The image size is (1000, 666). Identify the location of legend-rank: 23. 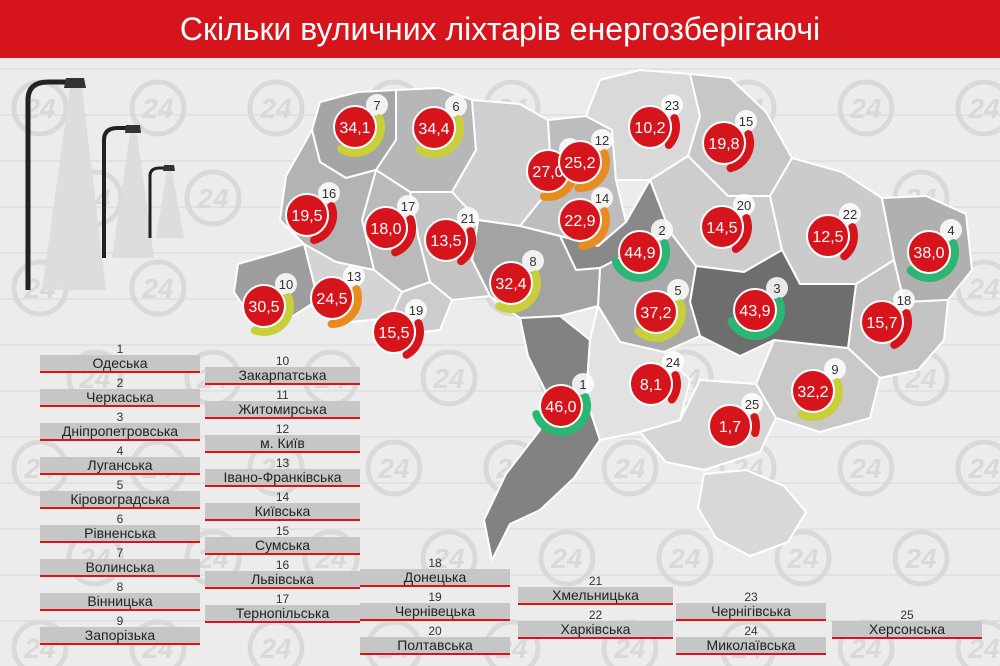
(751, 597).